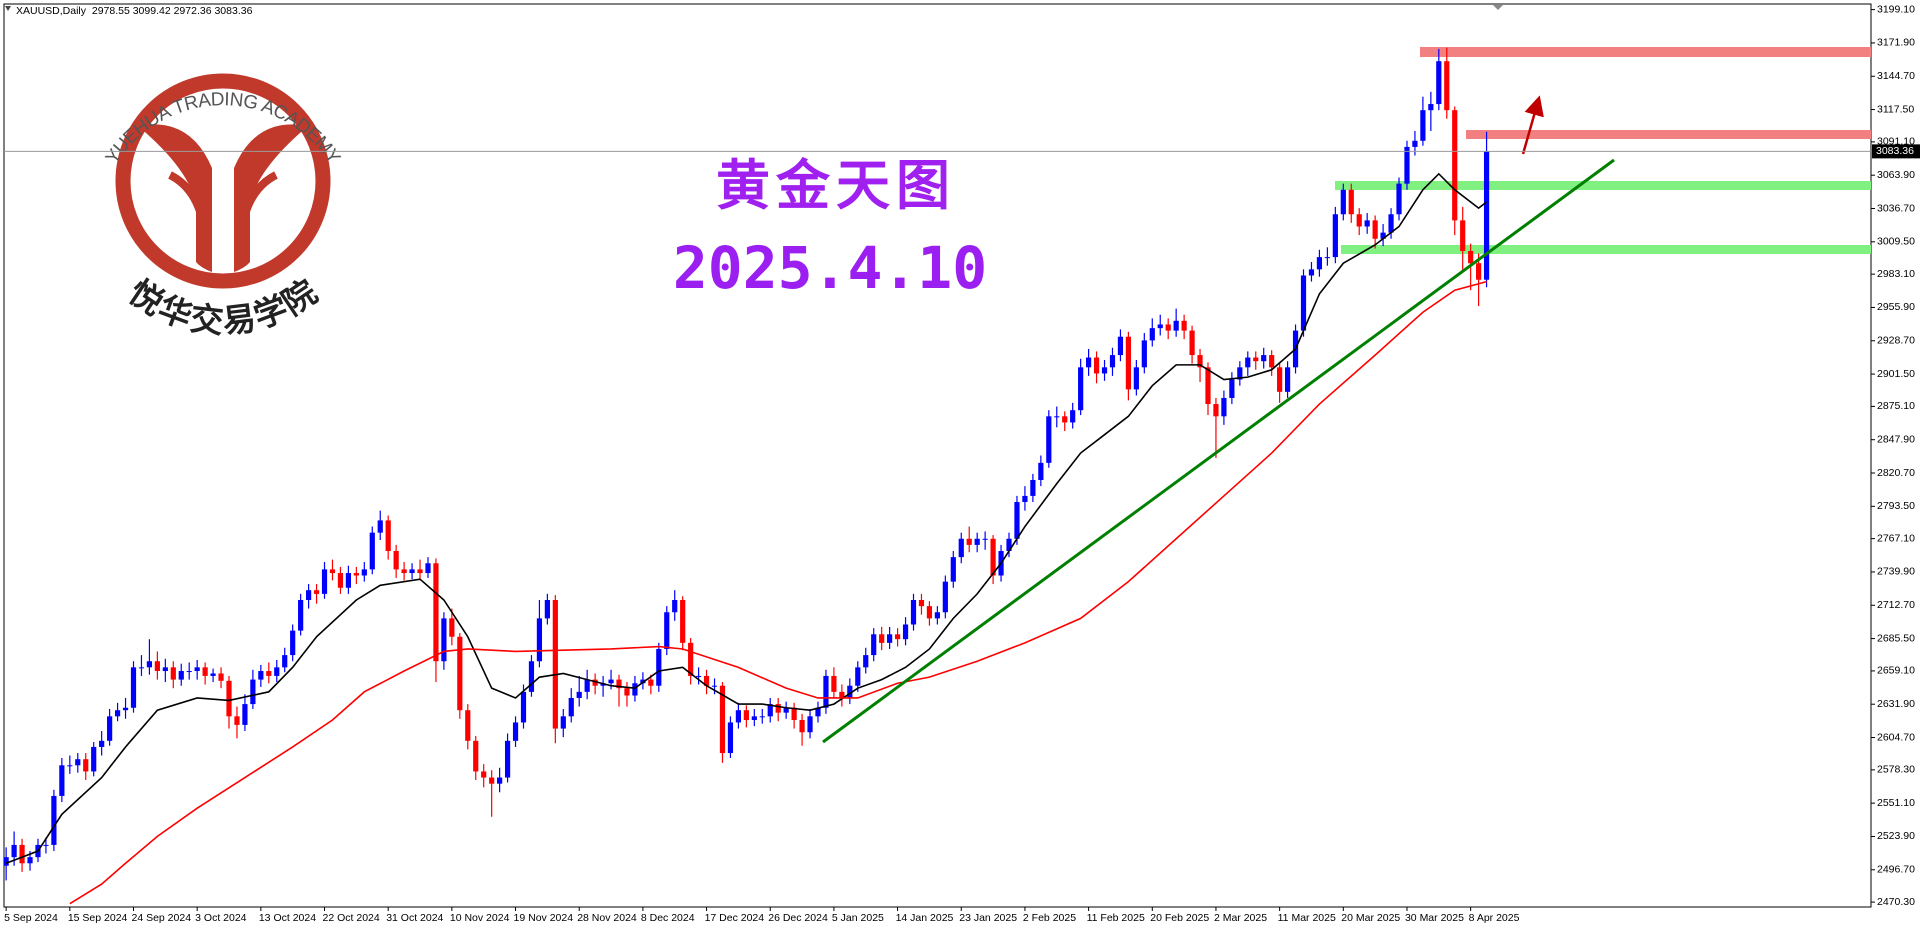  Describe the element at coordinates (1896, 803) in the screenshot. I see `y-tick-label: 2551.10` at that location.